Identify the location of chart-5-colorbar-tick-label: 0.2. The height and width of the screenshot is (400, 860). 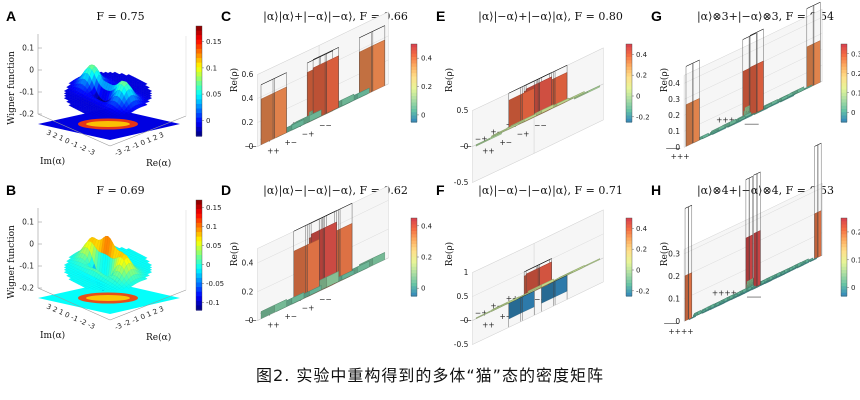
(641, 250).